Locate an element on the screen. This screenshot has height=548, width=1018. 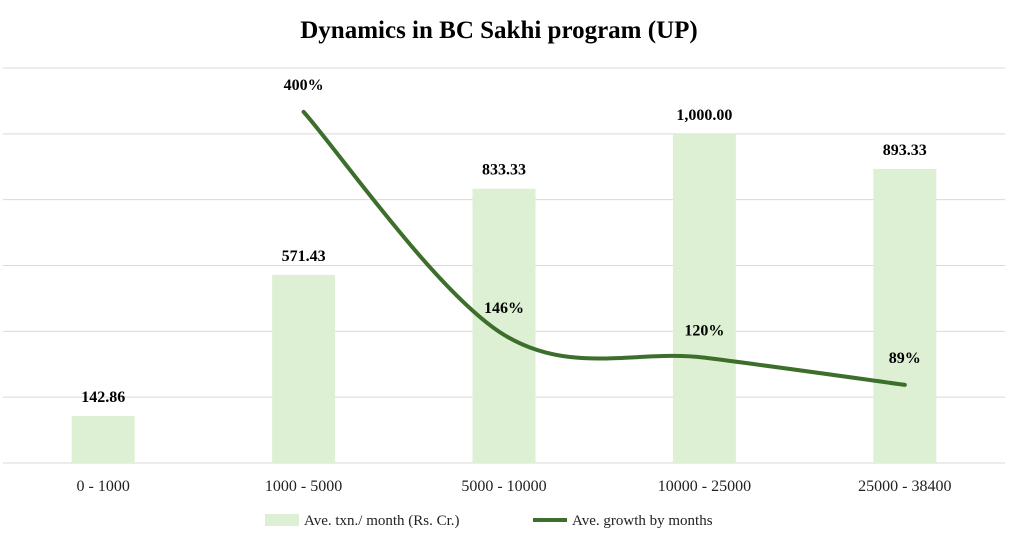
bar-value-label: 571.43 is located at coordinates (304, 256).